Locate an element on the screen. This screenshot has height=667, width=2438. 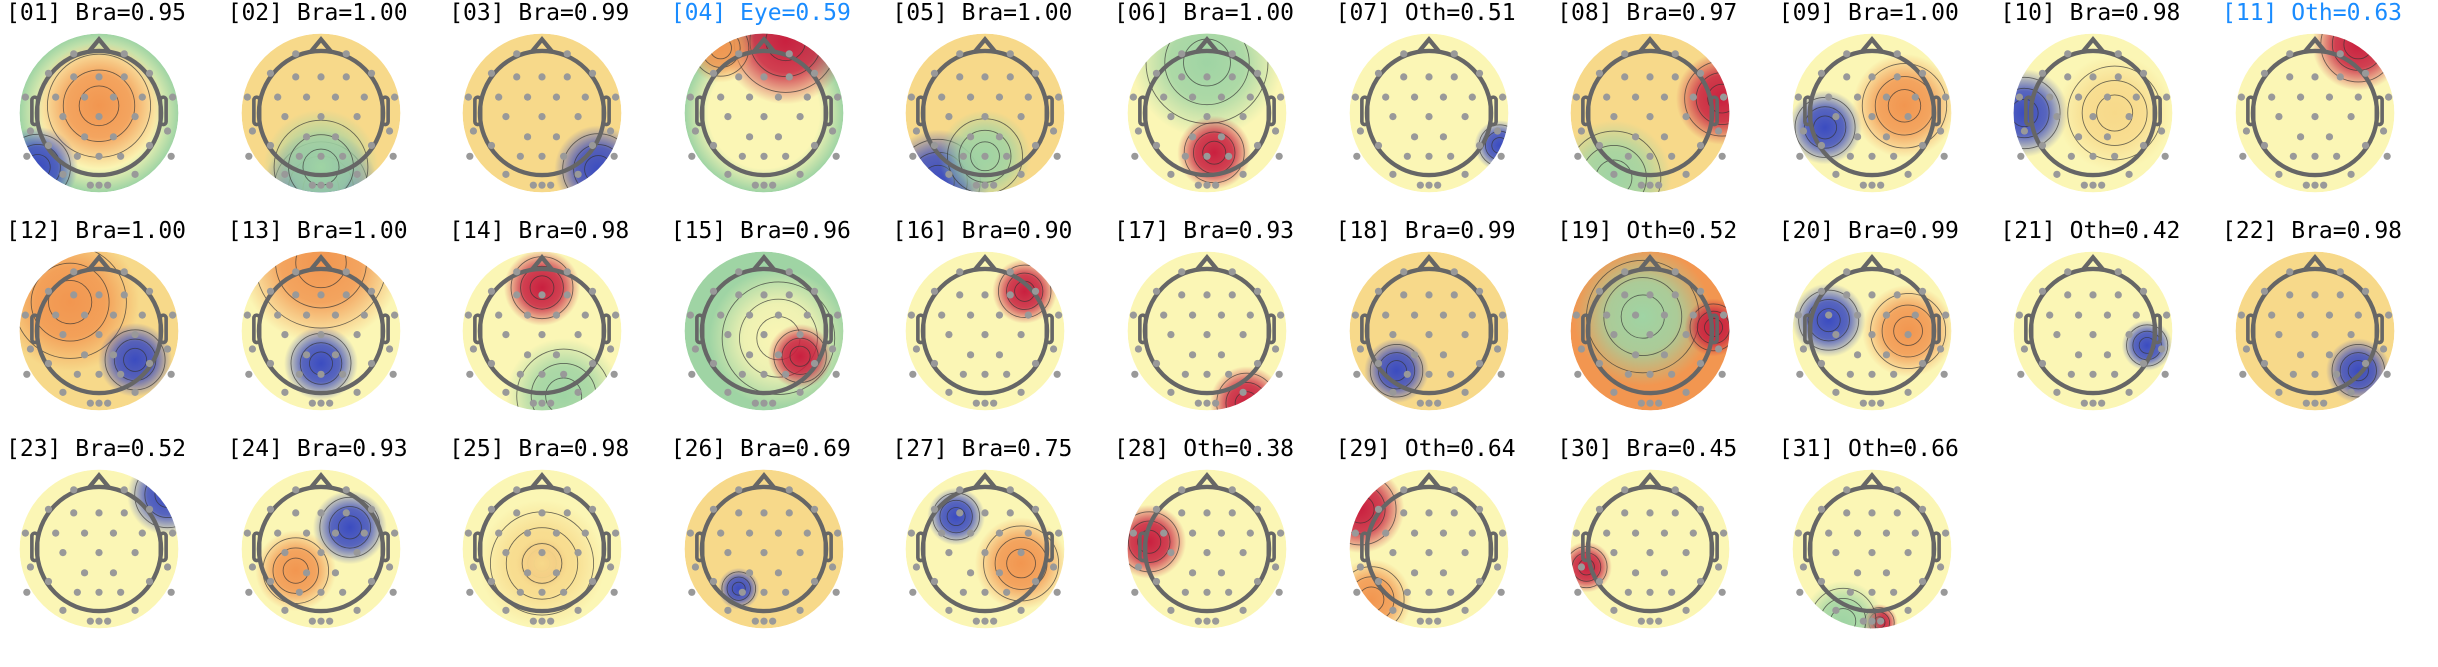
component-label: [31] Oth=0.66 is located at coordinates (1868, 449).